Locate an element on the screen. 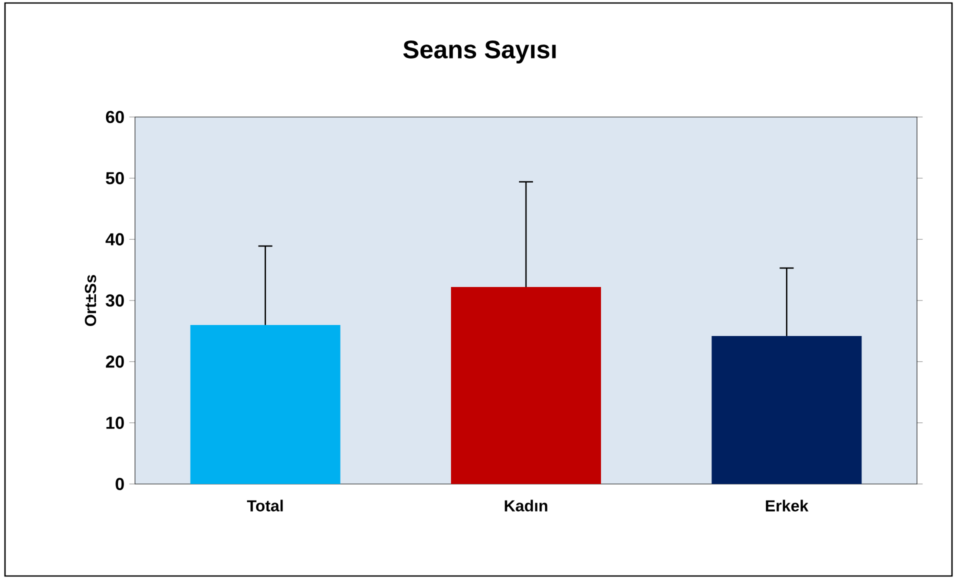  x-tick-label: Kadın is located at coordinates (526, 506).